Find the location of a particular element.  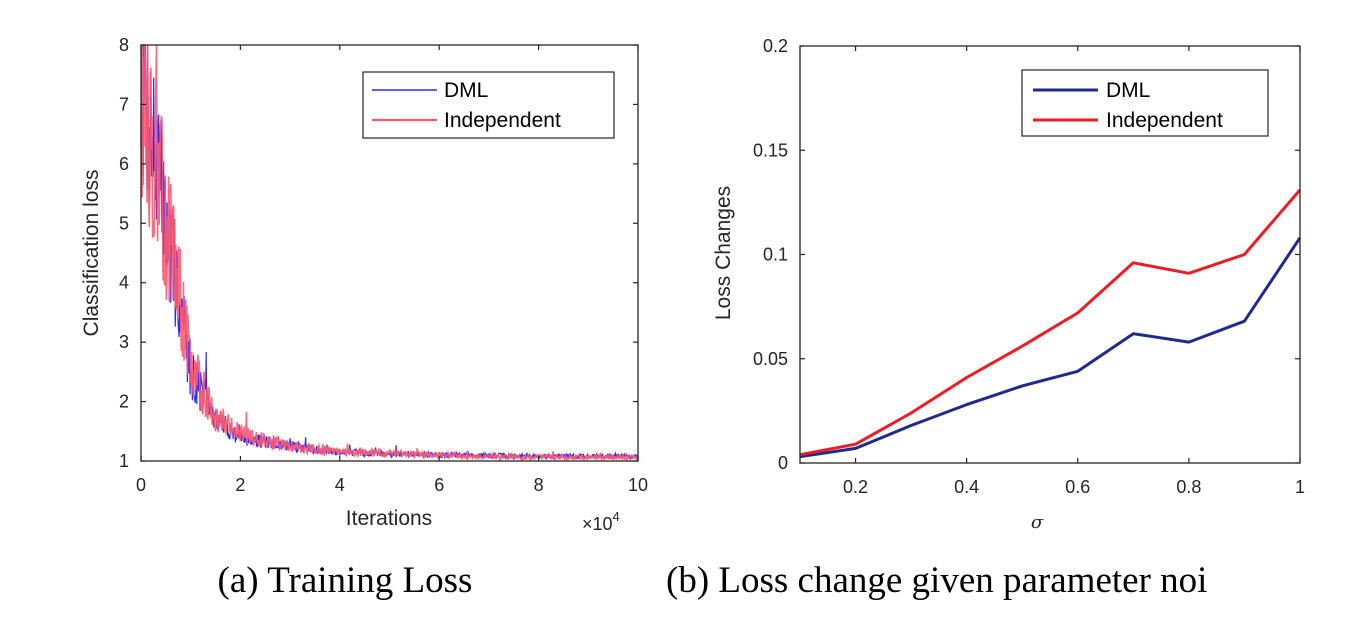

chart-a-x-multiplier-exponent: 4 is located at coordinates (616, 516).